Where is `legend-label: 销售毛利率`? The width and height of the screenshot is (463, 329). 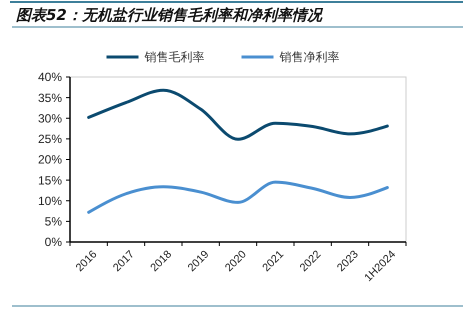 legend-label: 销售毛利率 is located at coordinates (174, 57).